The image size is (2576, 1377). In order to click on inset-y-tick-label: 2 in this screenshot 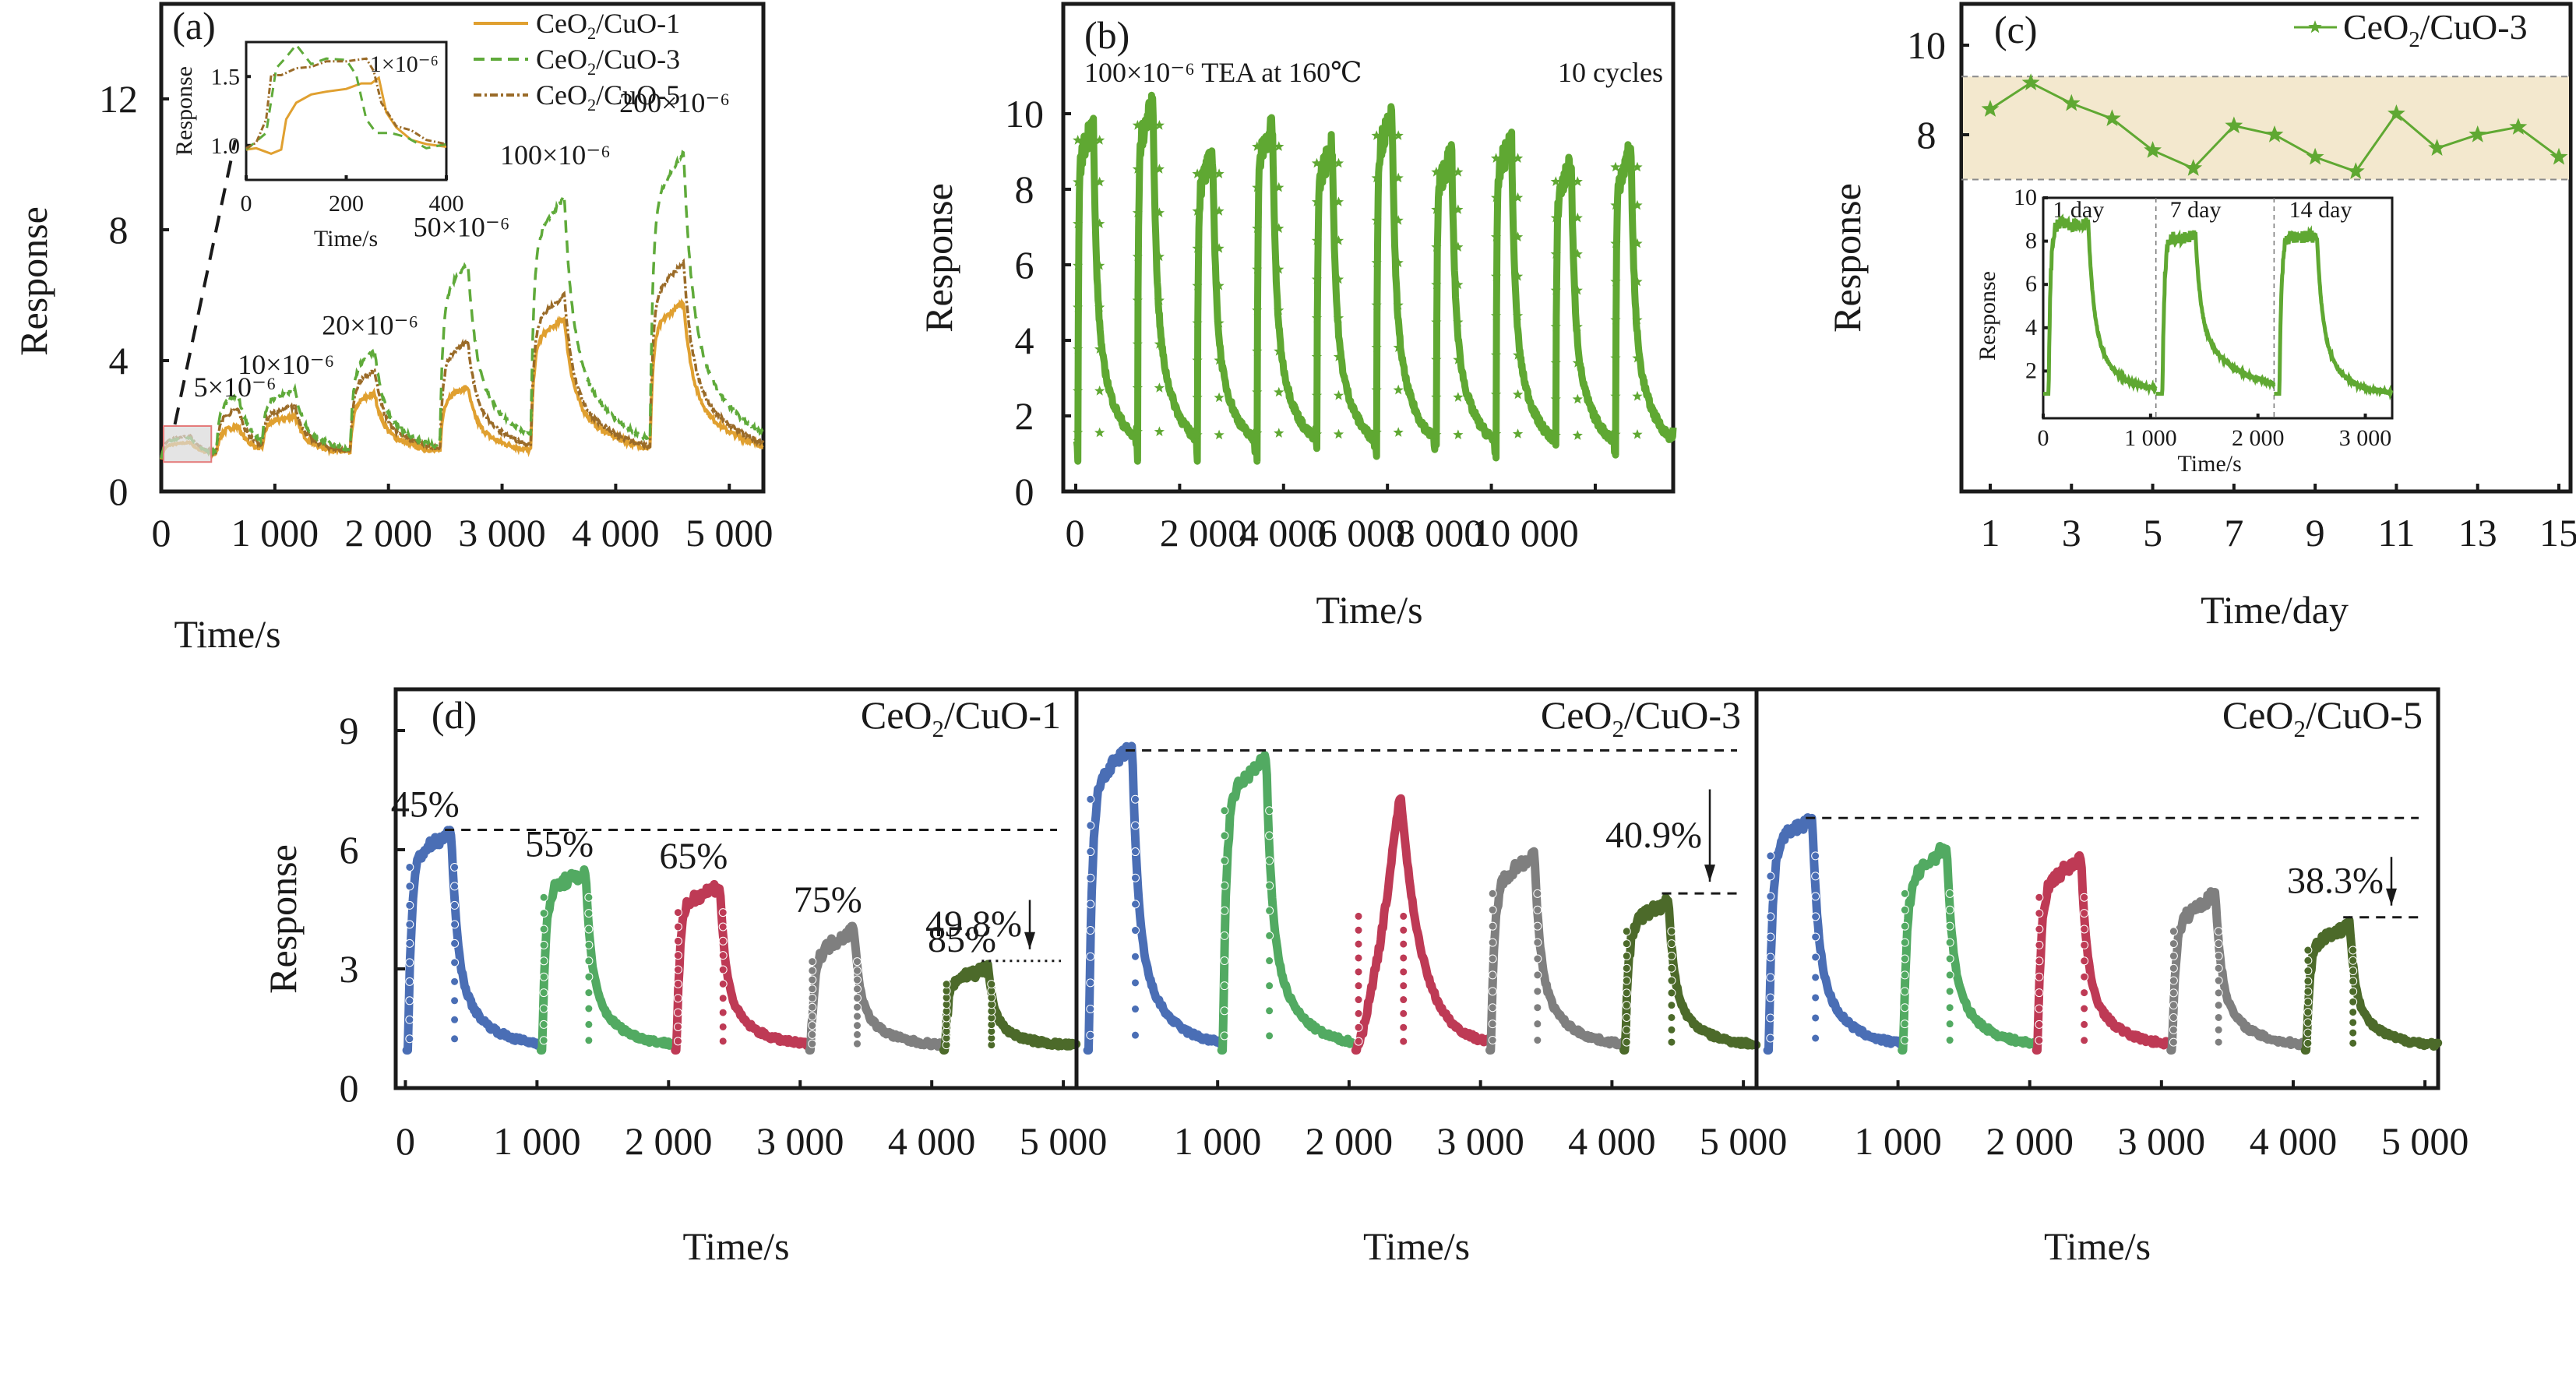, I will do `click(2031, 370)`.